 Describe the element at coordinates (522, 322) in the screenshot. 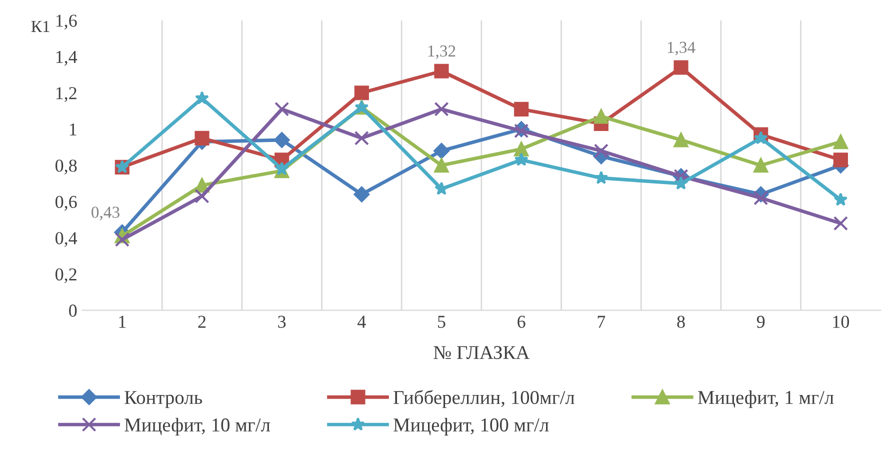

I see `x-tick-label: 6` at that location.